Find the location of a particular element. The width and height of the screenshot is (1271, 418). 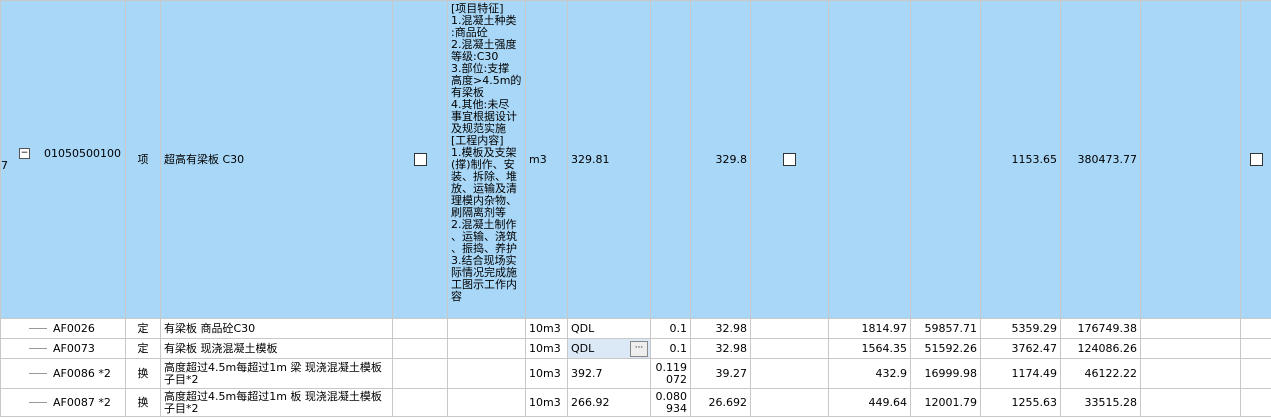

cell: 0.119072 is located at coordinates (670, 373).